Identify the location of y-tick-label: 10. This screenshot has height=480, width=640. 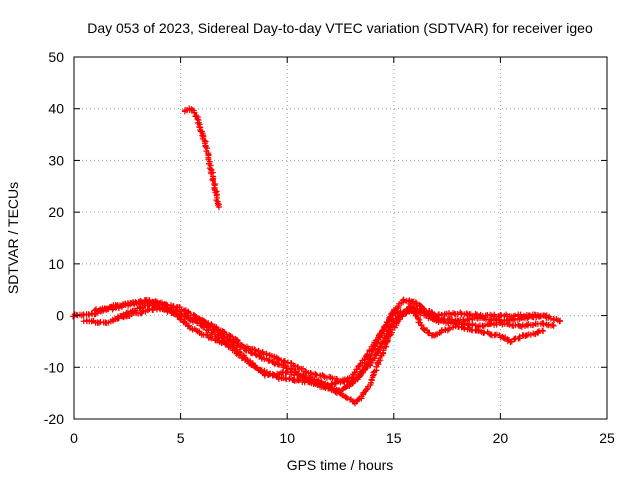
(56, 264).